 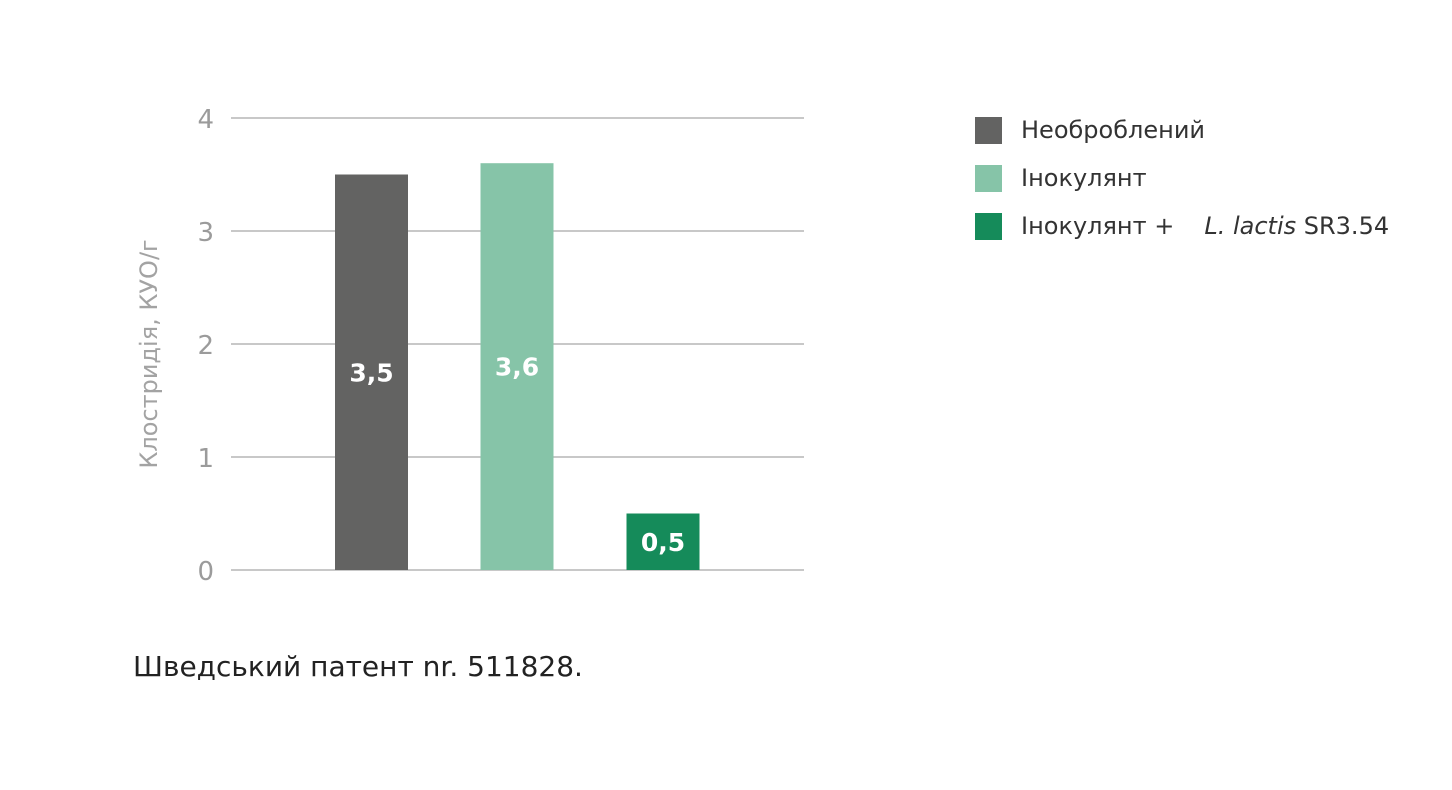 What do you see at coordinates (205, 459) in the screenshot?
I see `y-tick-label: 1` at bounding box center [205, 459].